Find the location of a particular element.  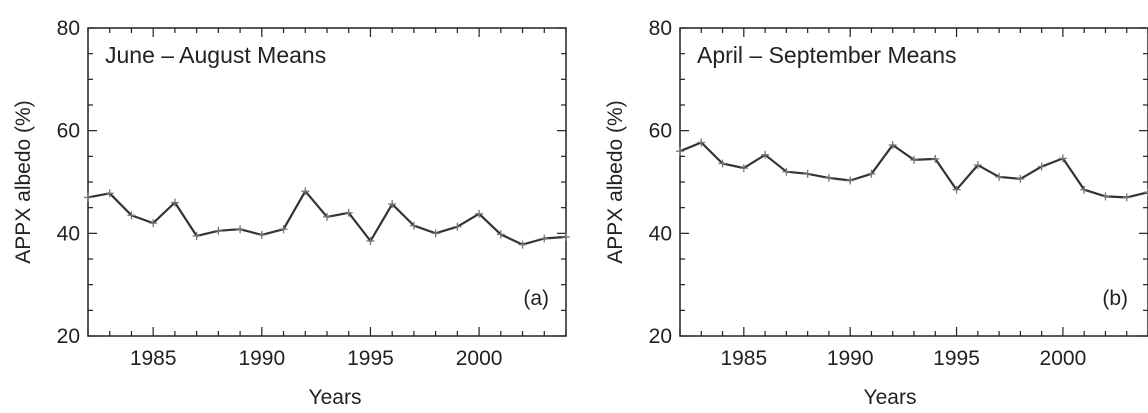

series-line is located at coordinates (913, 170).